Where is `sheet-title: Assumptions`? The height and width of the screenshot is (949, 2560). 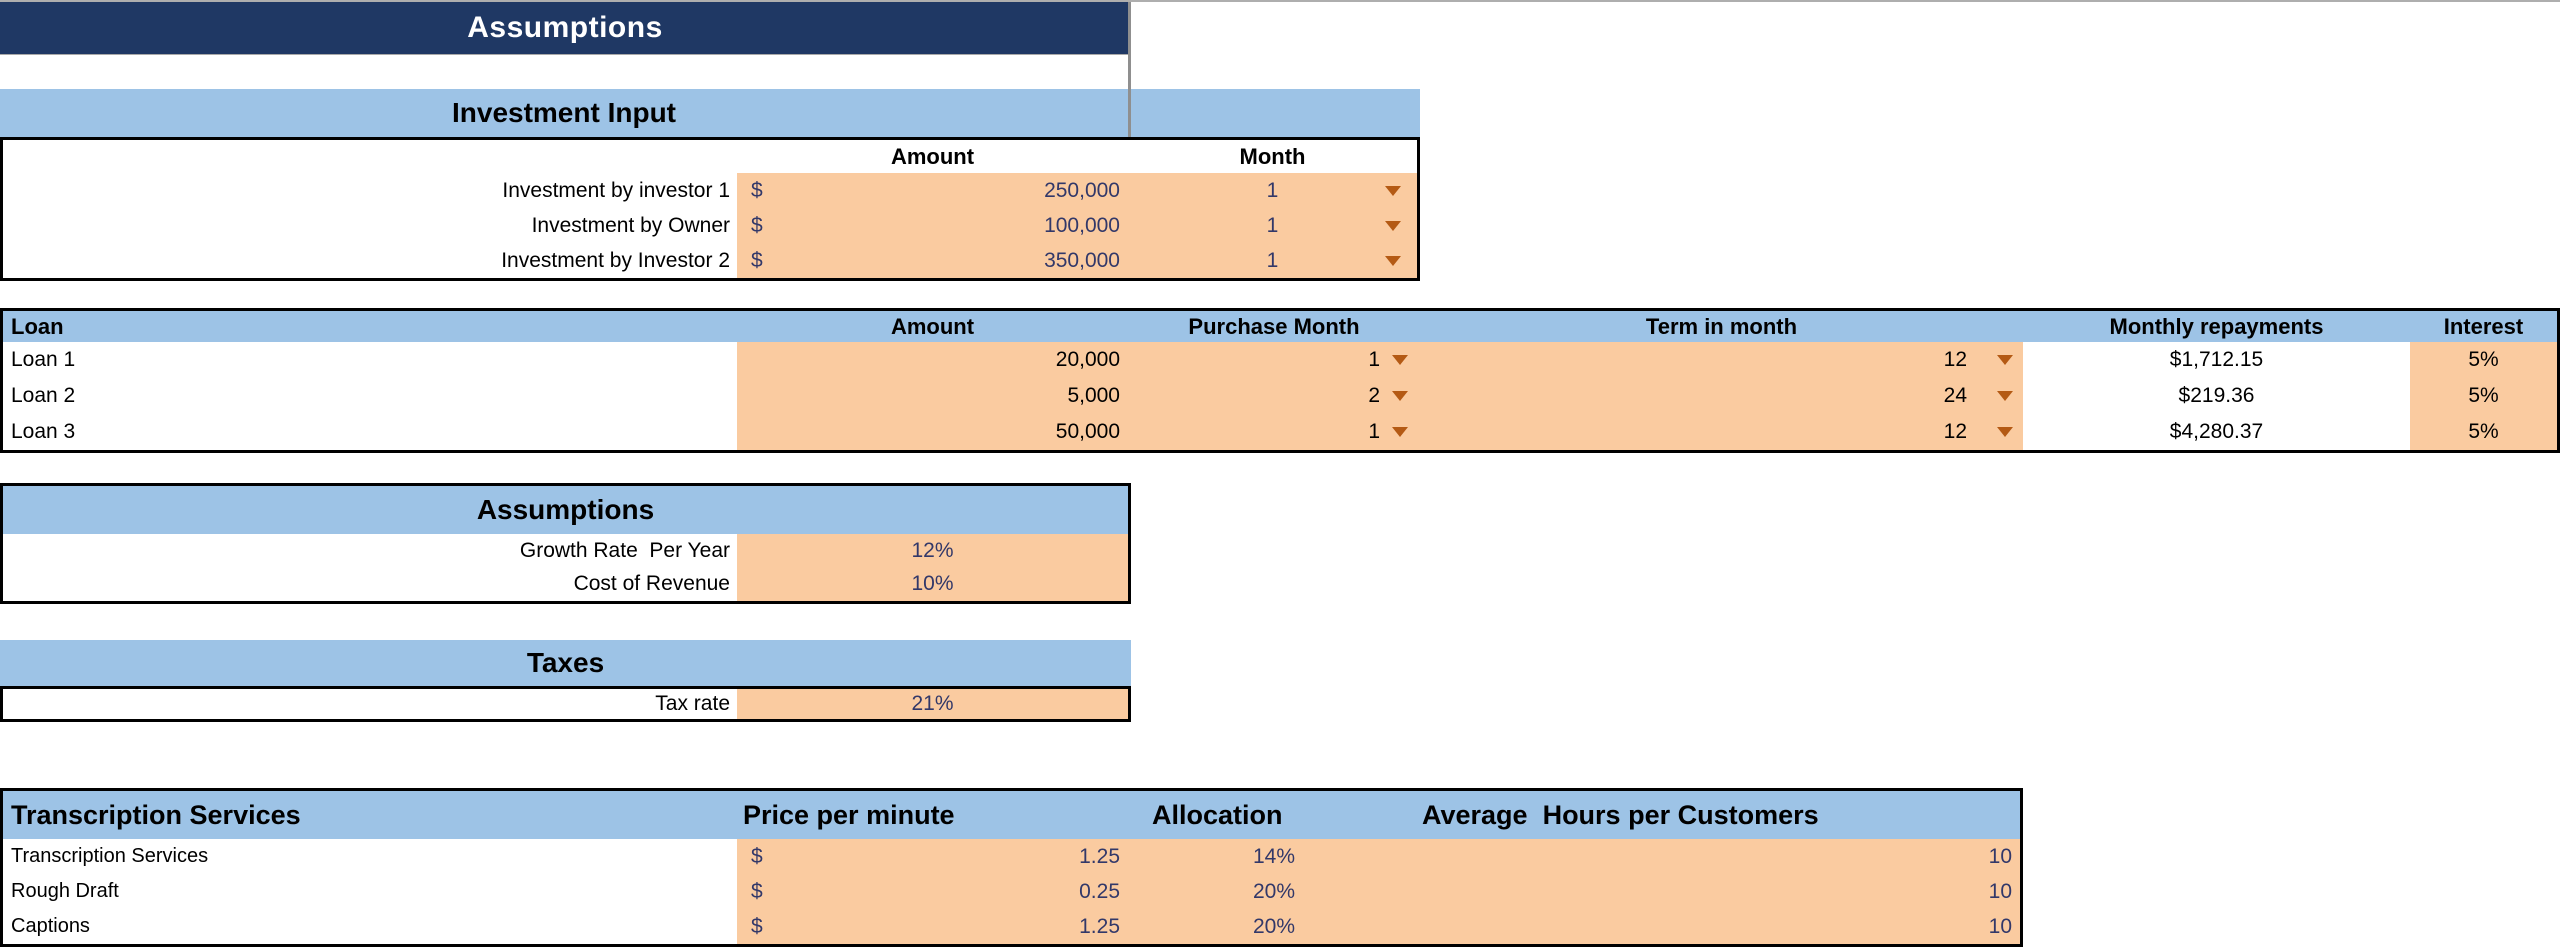 sheet-title: Assumptions is located at coordinates (565, 27).